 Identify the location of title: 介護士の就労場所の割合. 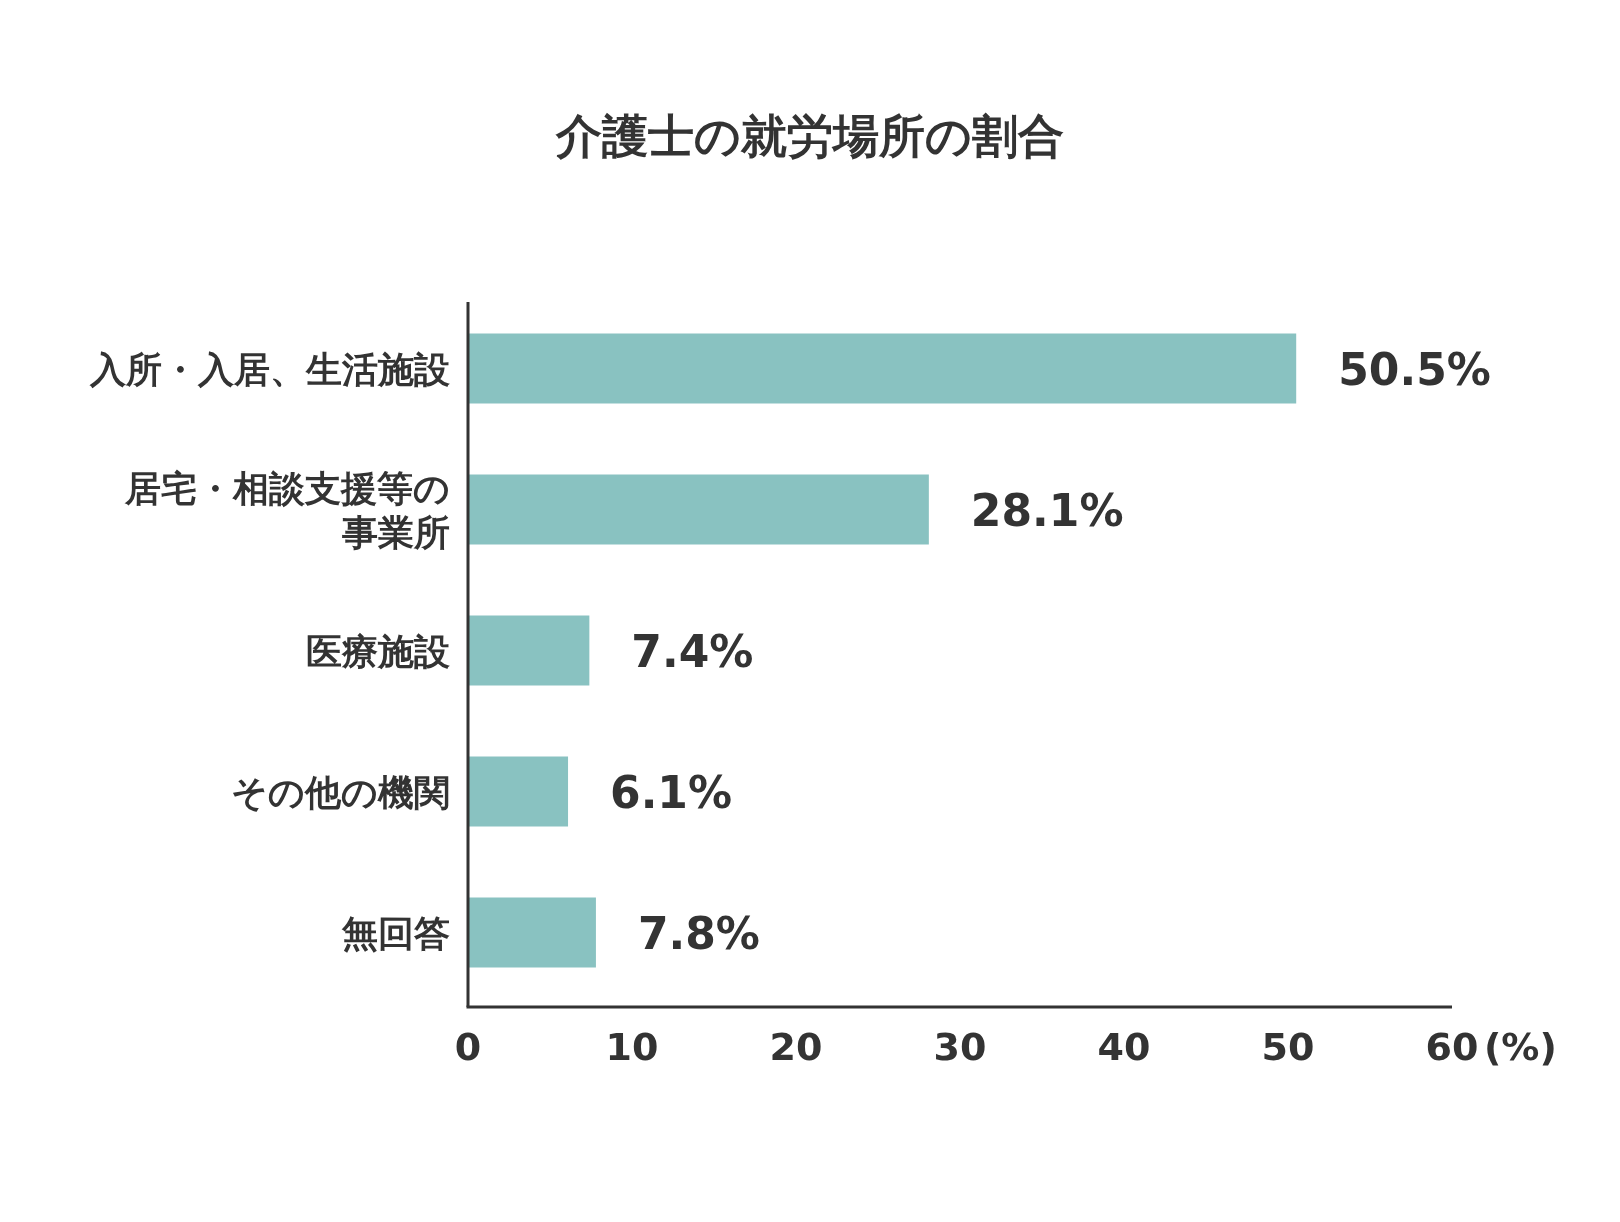
(810, 136).